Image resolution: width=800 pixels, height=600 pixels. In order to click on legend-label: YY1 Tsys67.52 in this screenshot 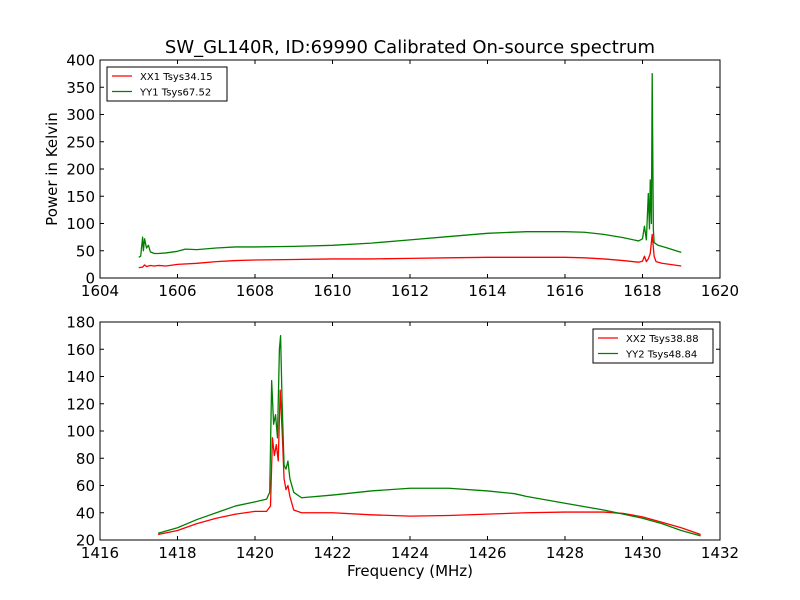, I will do `click(175, 93)`.